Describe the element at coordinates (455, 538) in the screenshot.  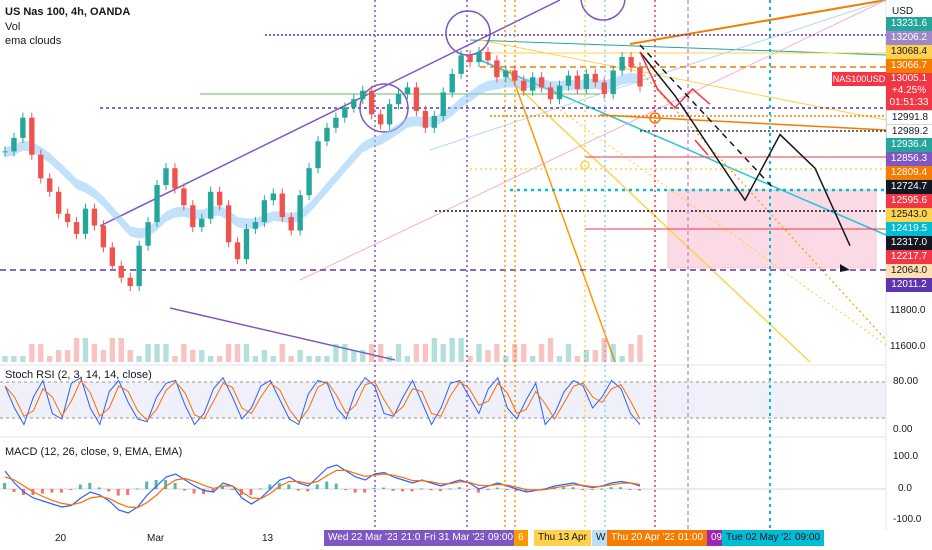
I see `date-tag: Fri 31 Mar '23` at that location.